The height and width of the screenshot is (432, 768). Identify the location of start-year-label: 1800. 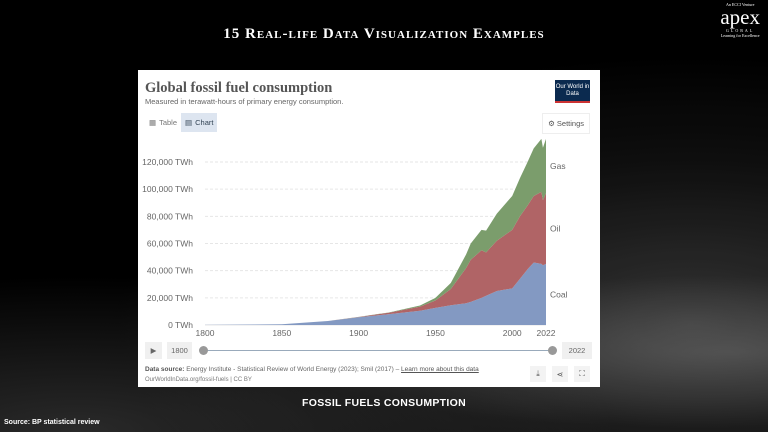
(179, 350).